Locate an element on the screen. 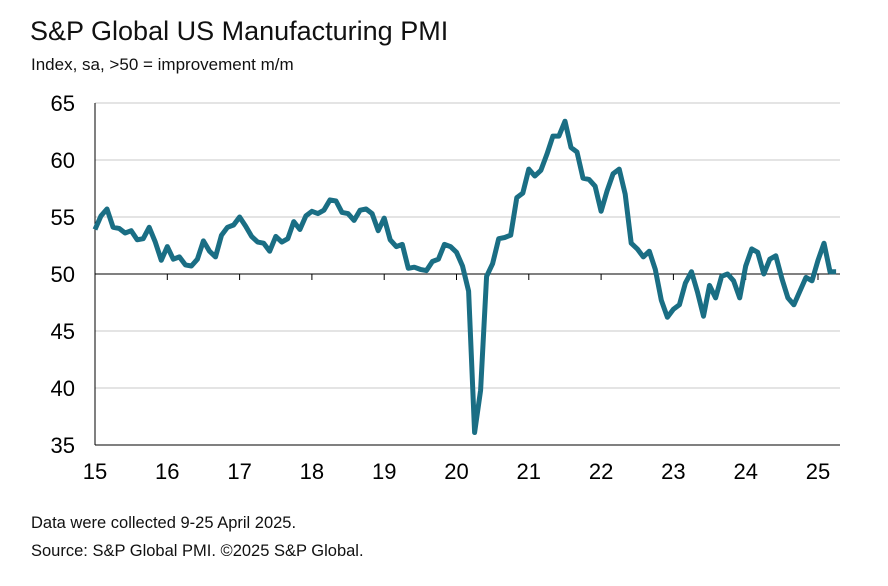 Image resolution: width=888 pixels, height=586 pixels. y-tick-labels: 65 60 55 50 45 40 35 is located at coordinates (63, 274).